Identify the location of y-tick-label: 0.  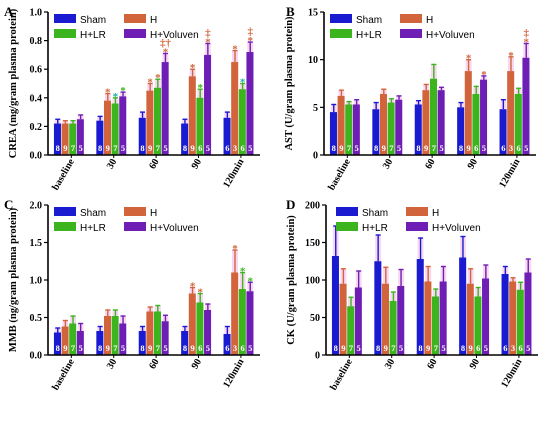
(317, 356).